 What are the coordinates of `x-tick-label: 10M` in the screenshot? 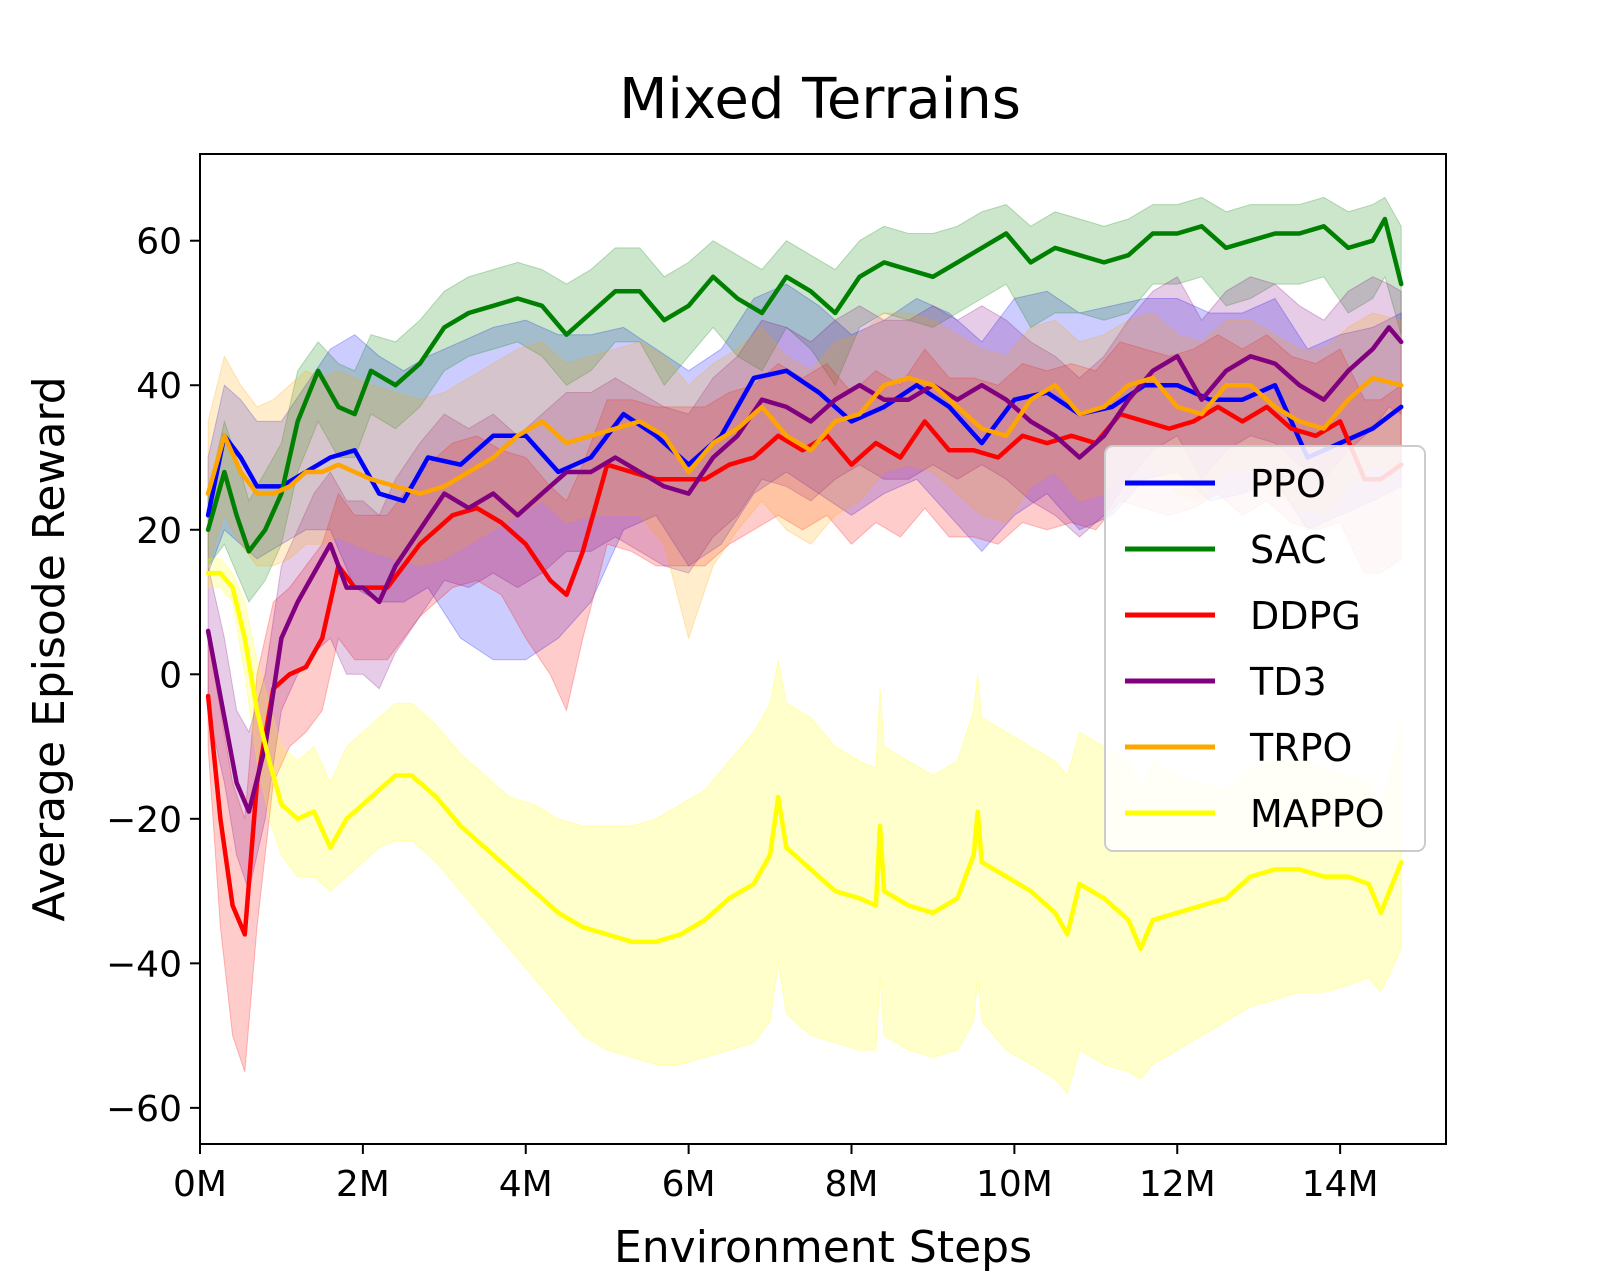 It's located at (1014, 1184).